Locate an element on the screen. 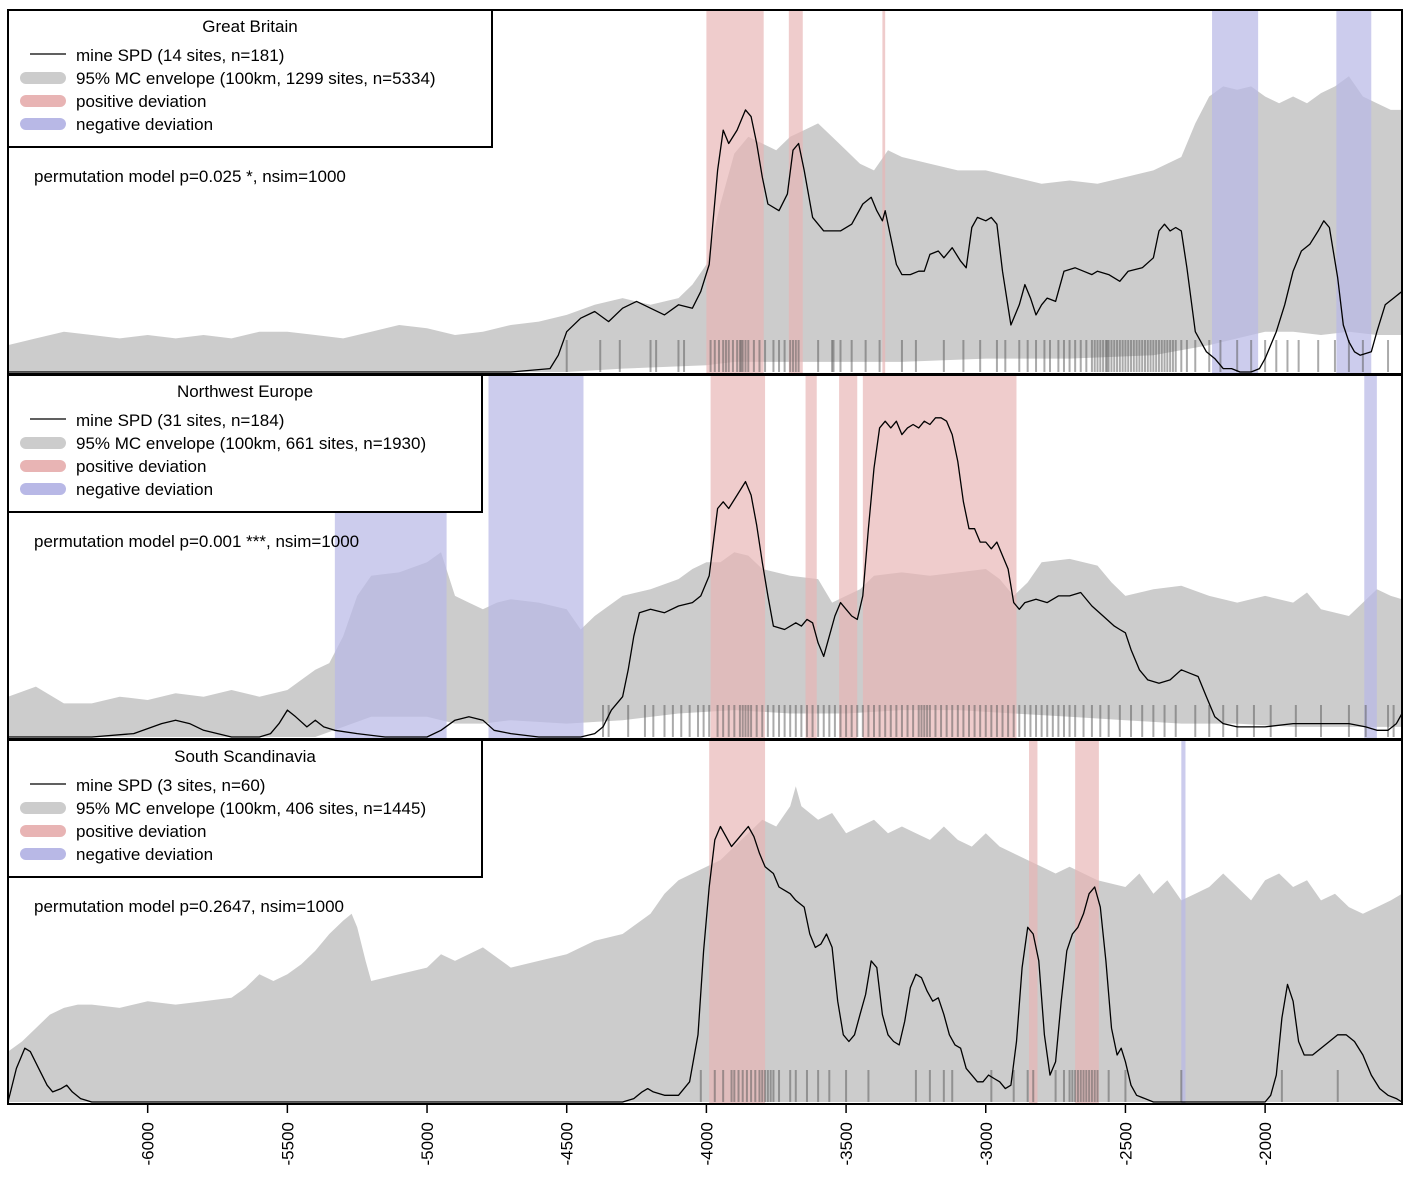 This screenshot has height=1180, width=1407. x-axis-tick-label: -6000 is located at coordinates (148, 1143).